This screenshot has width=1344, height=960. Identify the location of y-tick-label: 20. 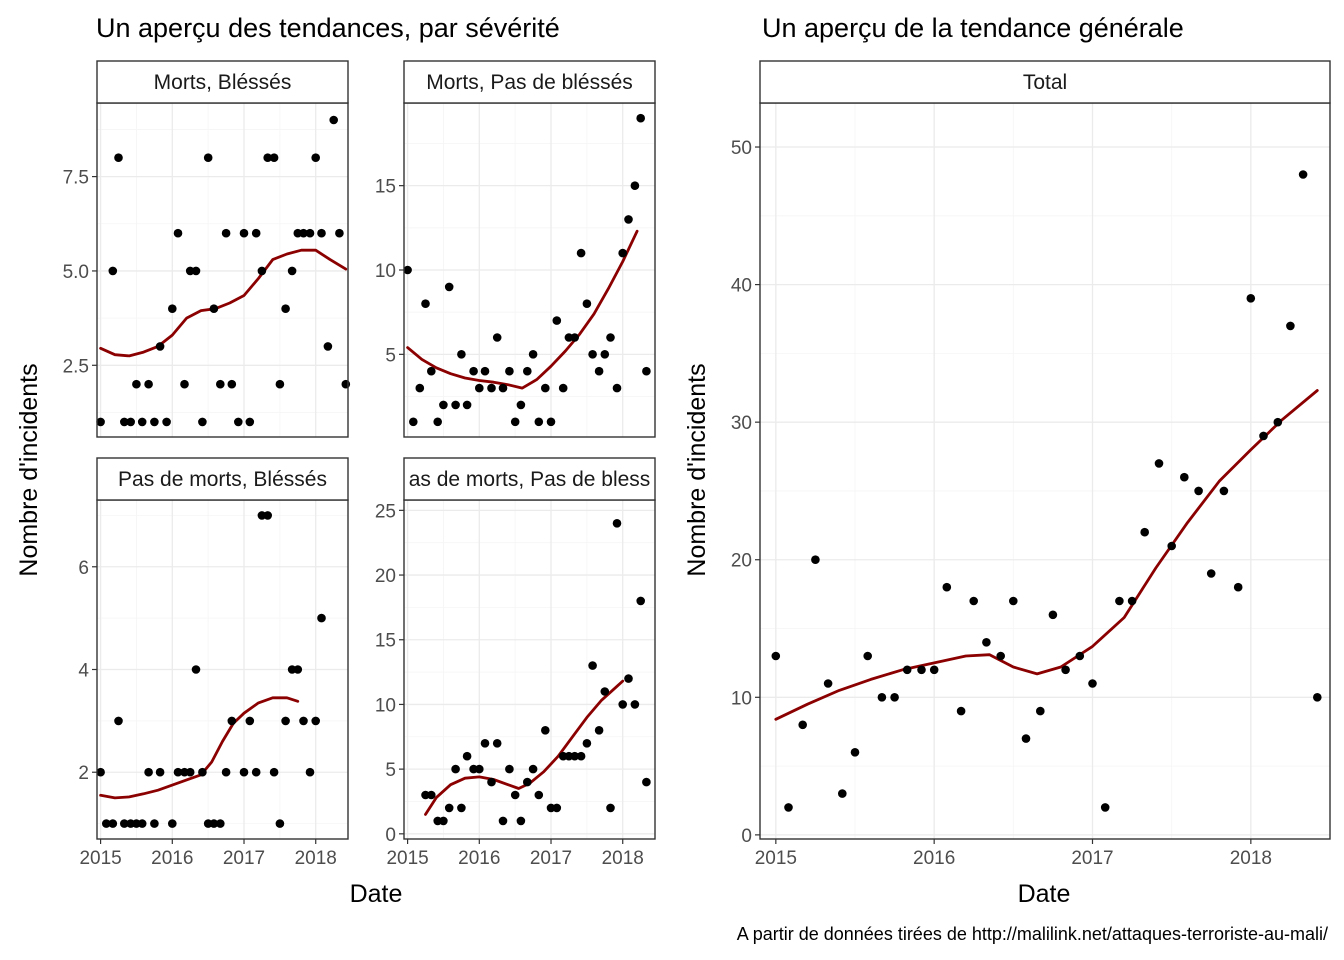
(385, 576).